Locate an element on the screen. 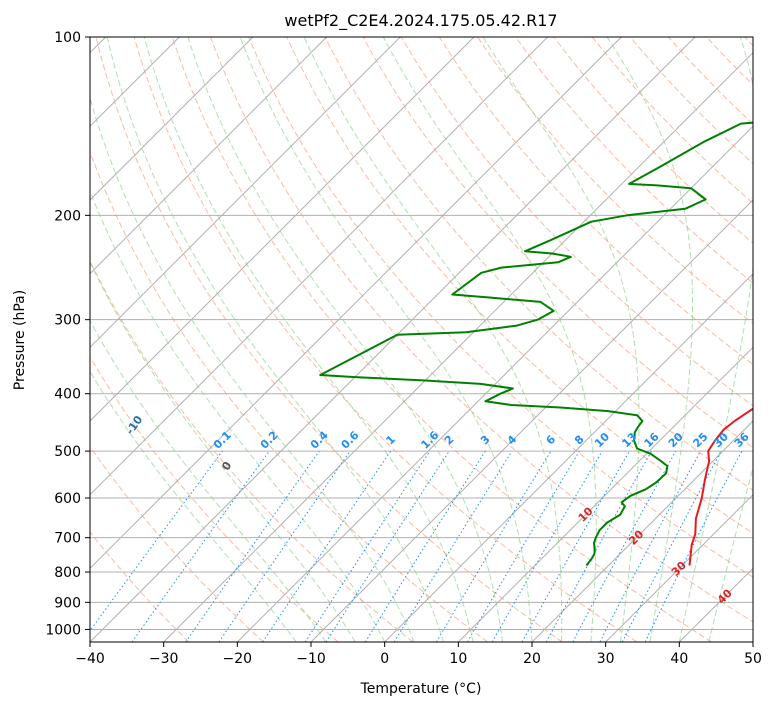 The width and height of the screenshot is (775, 708). x-tick-label: 0 is located at coordinates (384, 659).